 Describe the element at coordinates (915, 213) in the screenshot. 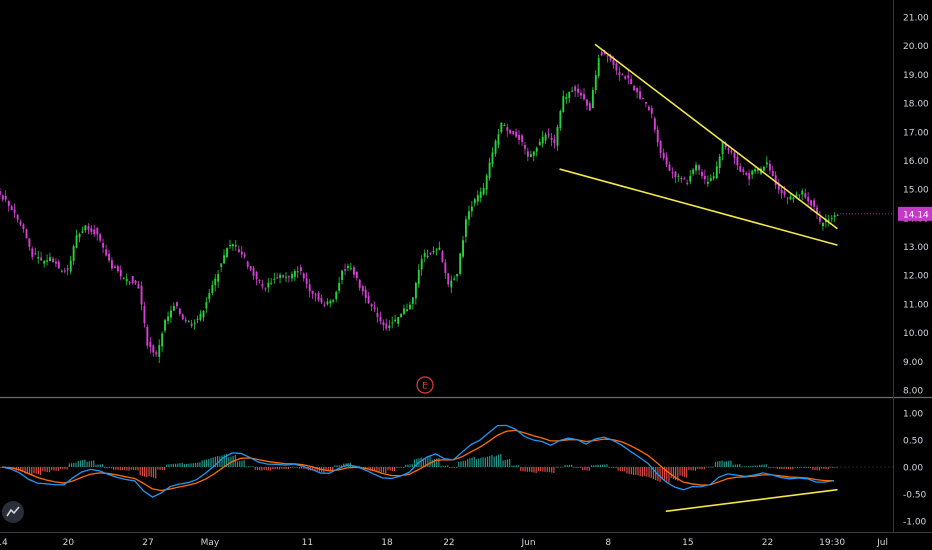

I see `last-price-badge` at that location.